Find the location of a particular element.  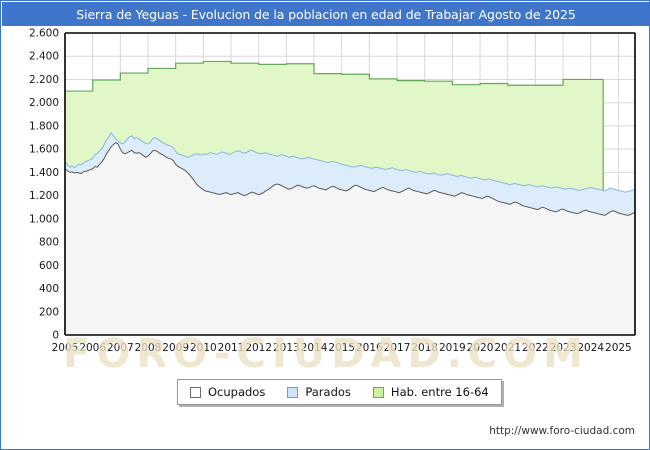

svg-text: 2.400 is located at coordinates (44, 57).